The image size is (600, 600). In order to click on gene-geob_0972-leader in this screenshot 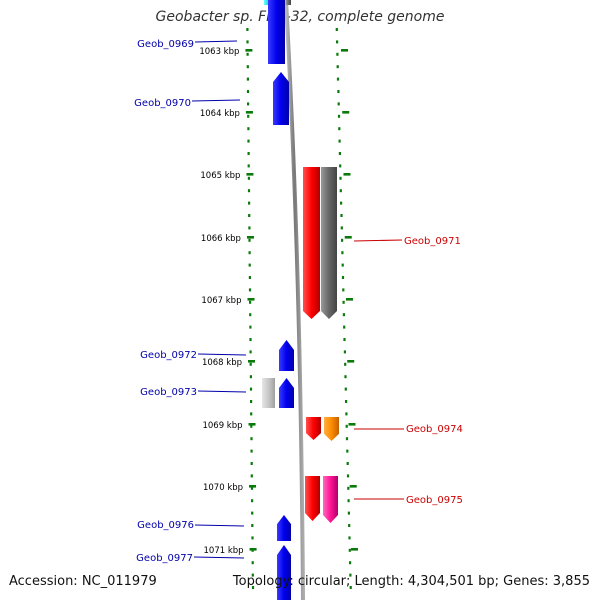, I will do `click(222, 354)`.